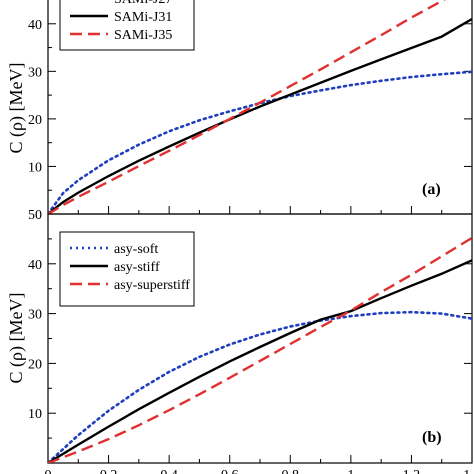 This screenshot has width=474, height=474. I want to click on panel-b-label: (b), so click(432, 437).